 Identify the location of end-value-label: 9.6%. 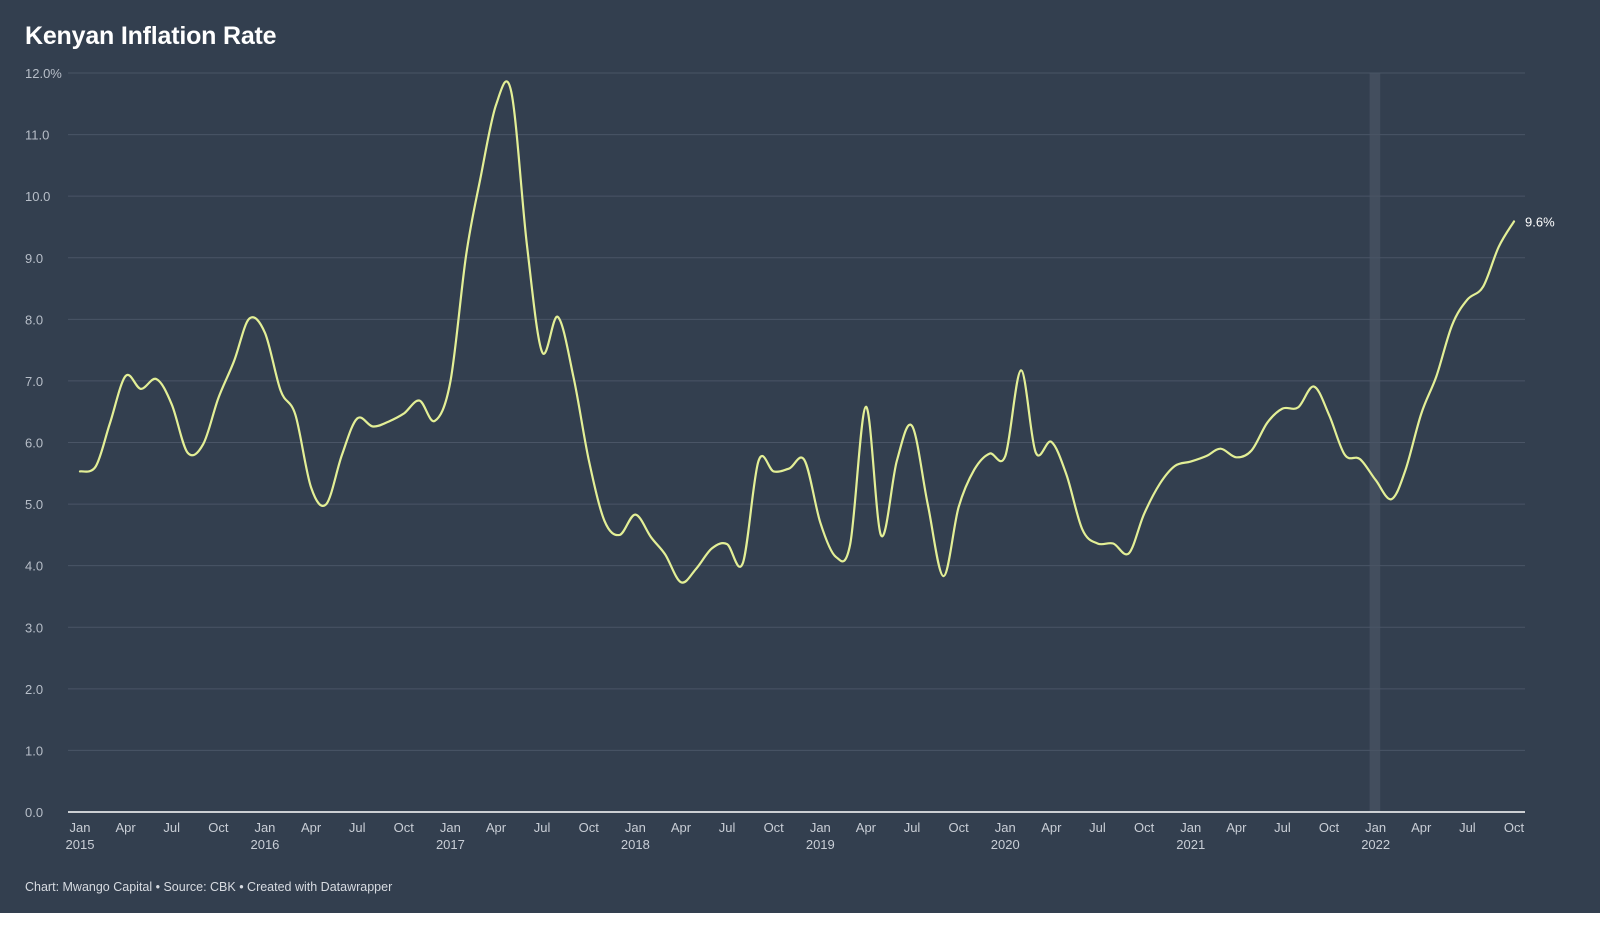
(1540, 221).